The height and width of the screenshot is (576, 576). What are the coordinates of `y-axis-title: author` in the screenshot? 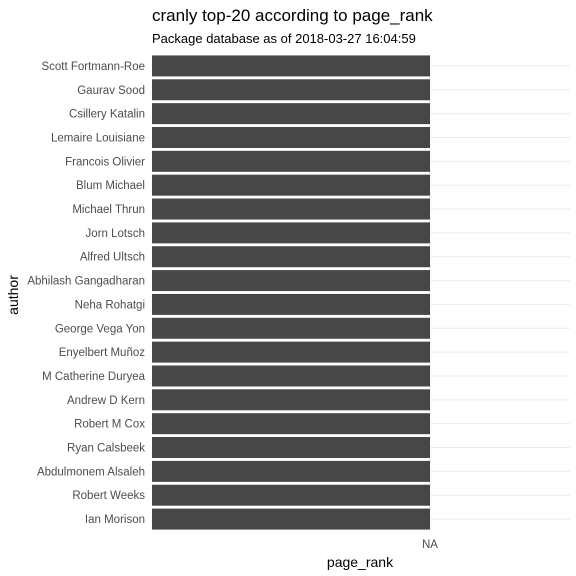 It's located at (13, 295).